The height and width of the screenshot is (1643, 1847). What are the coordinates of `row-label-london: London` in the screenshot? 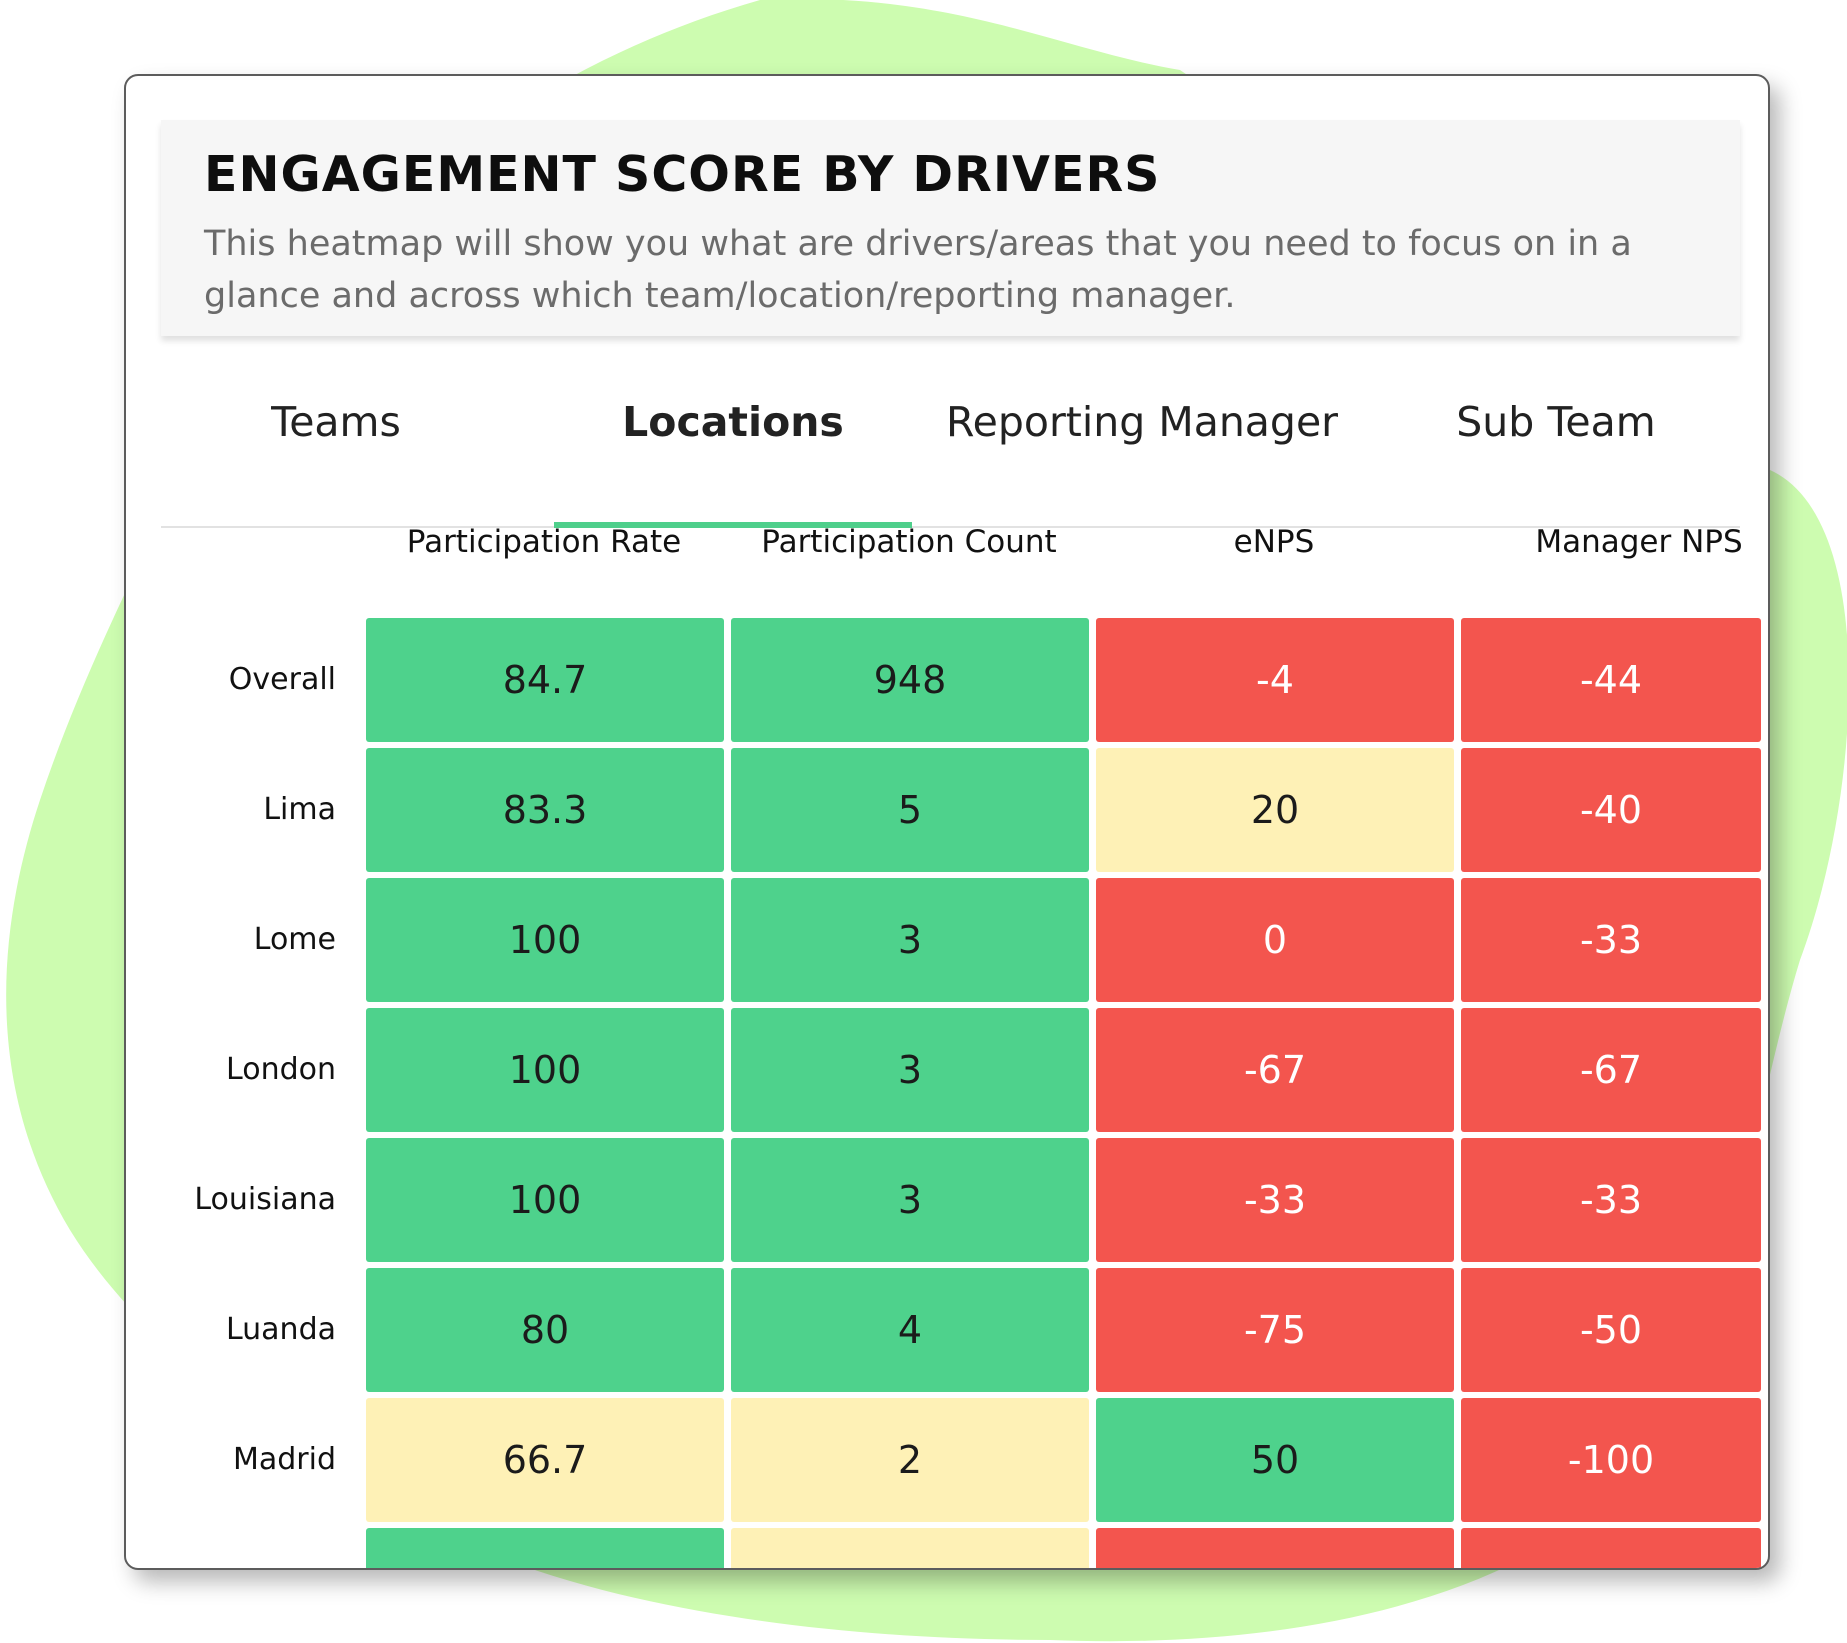 It's located at (281, 1069).